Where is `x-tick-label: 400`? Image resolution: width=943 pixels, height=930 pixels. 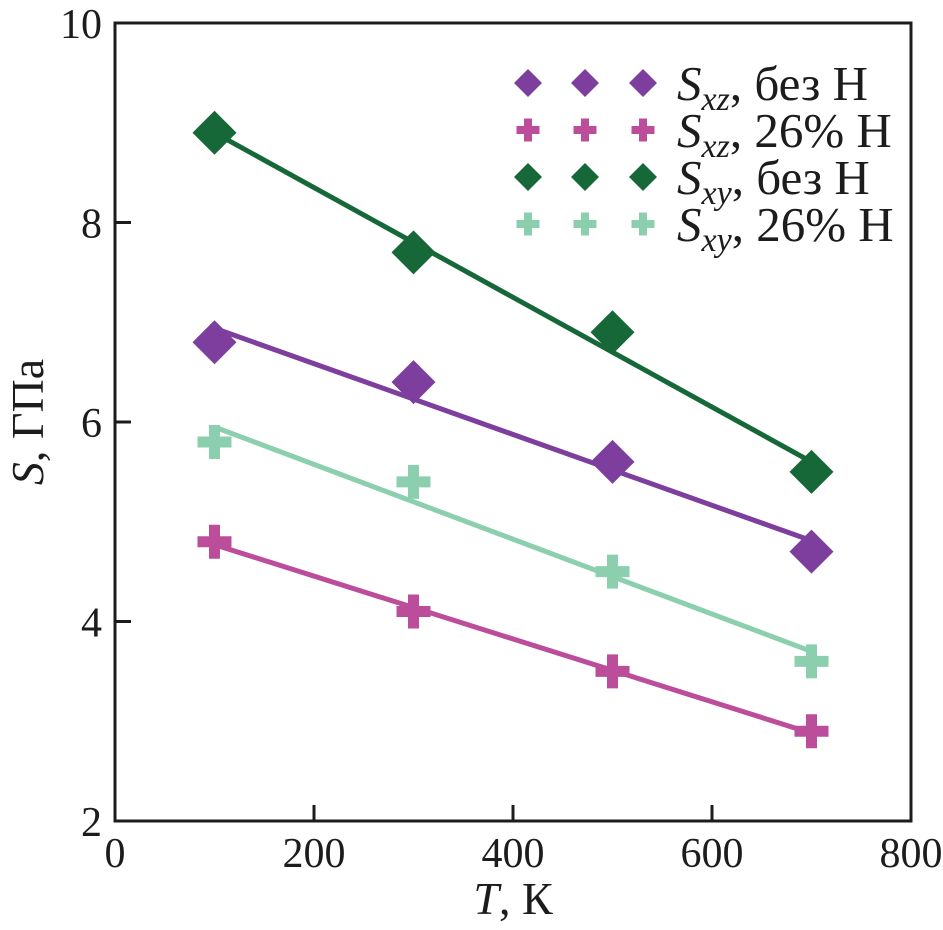 x-tick-label: 400 is located at coordinates (513, 854).